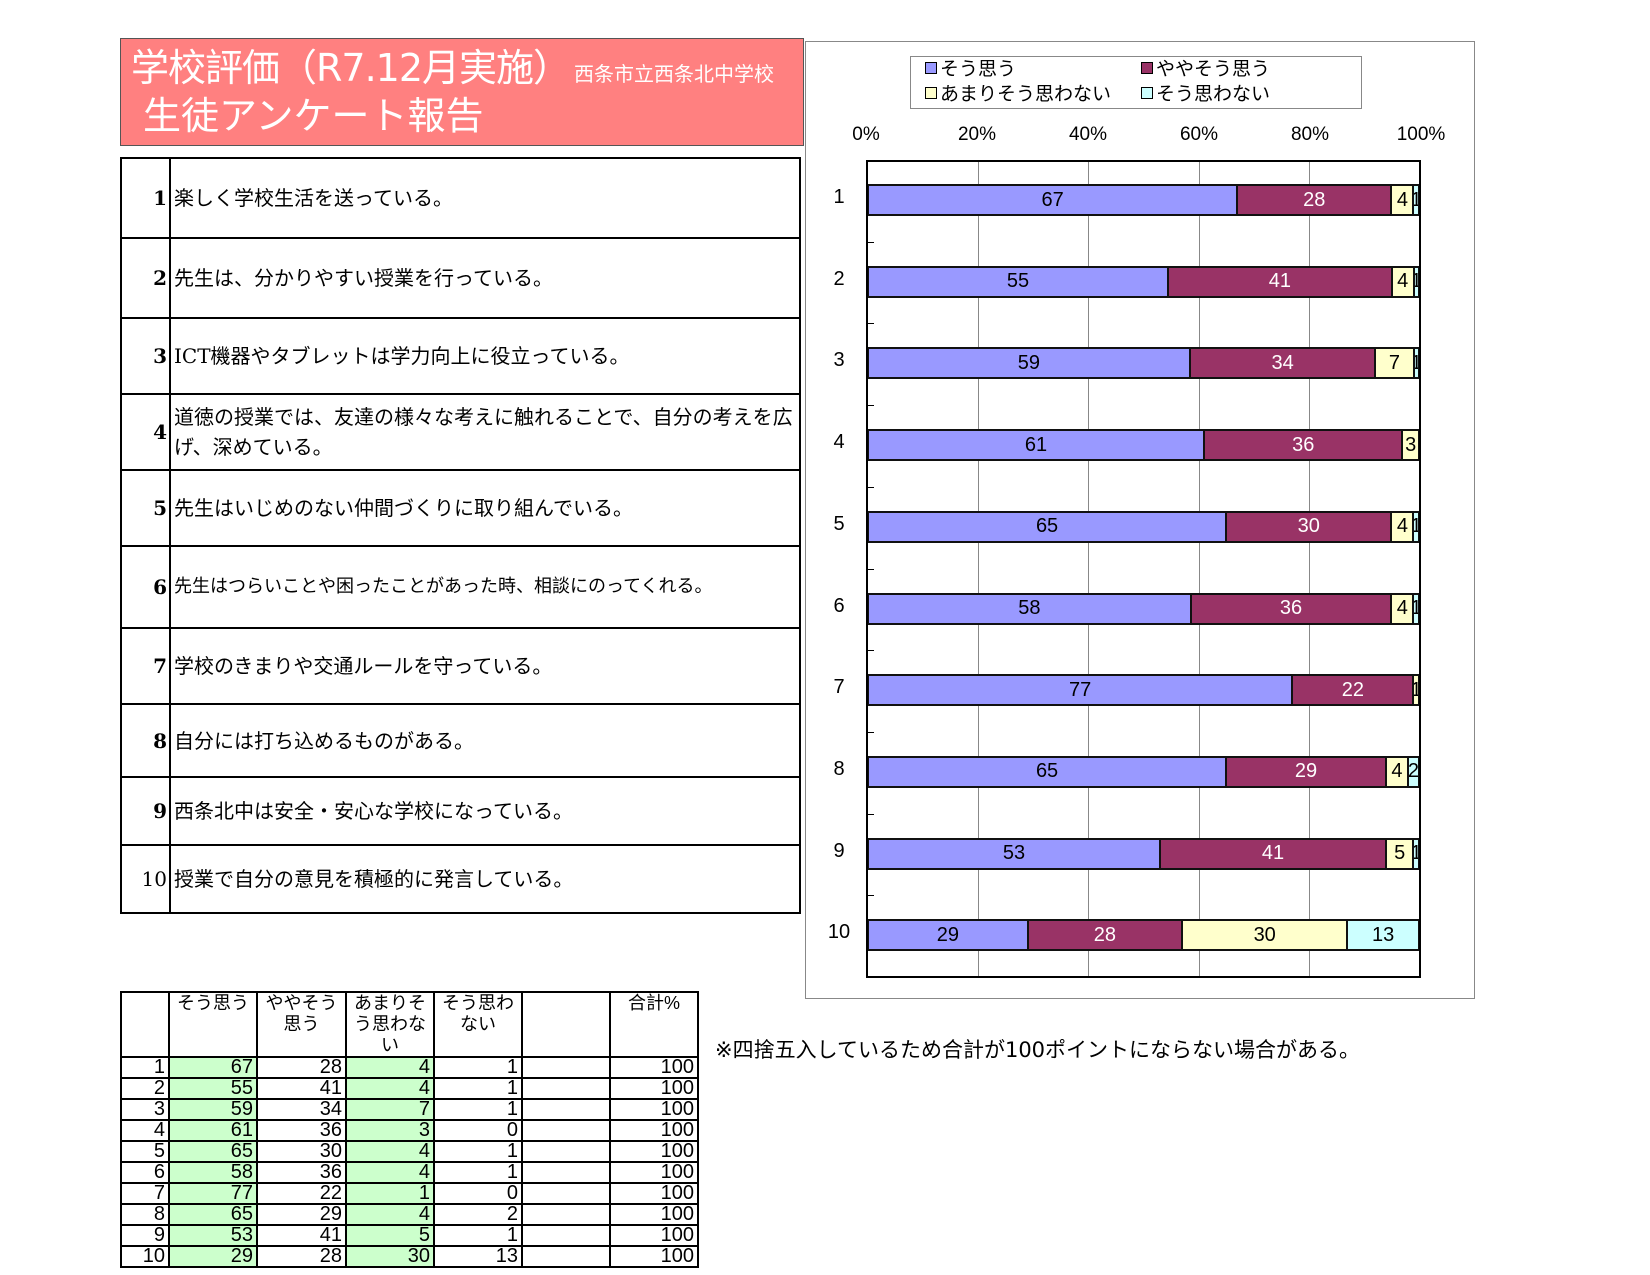  Describe the element at coordinates (145, 1172) in the screenshot. I see `table-cell: 6` at that location.